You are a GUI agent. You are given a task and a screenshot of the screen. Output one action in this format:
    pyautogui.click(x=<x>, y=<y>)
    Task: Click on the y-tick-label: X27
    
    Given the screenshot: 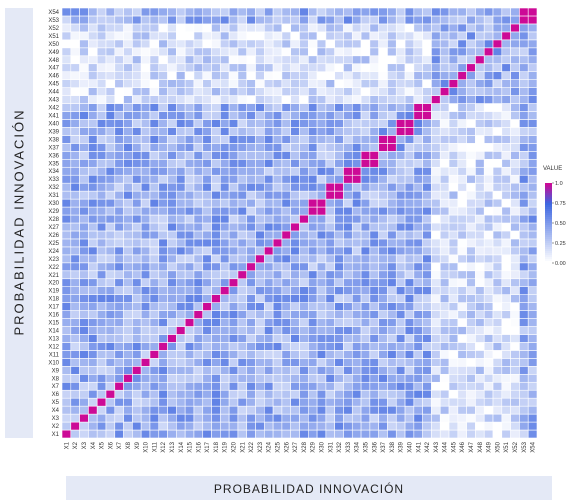 What is the action you would take?
    pyautogui.click(x=53, y=228)
    